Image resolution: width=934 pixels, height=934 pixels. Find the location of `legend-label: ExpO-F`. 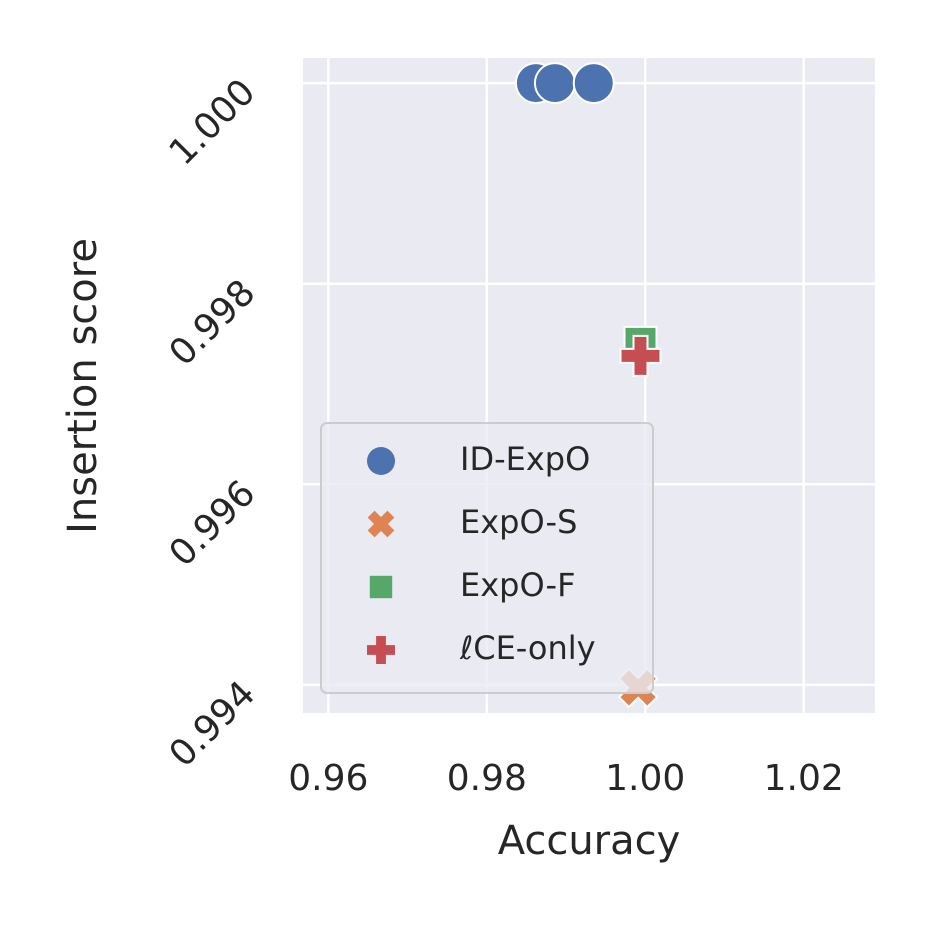

legend-label: ExpO-F is located at coordinates (518, 585).